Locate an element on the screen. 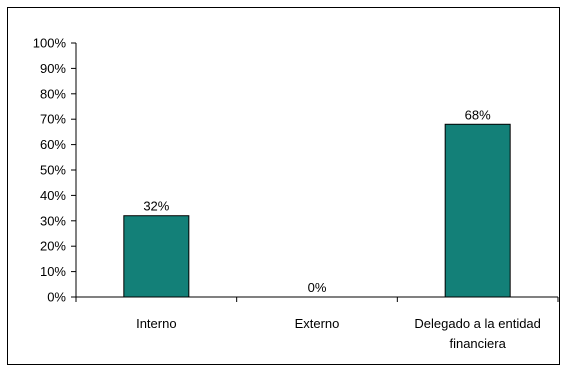 This screenshot has width=568, height=372. category-label: financiera is located at coordinates (477, 343).